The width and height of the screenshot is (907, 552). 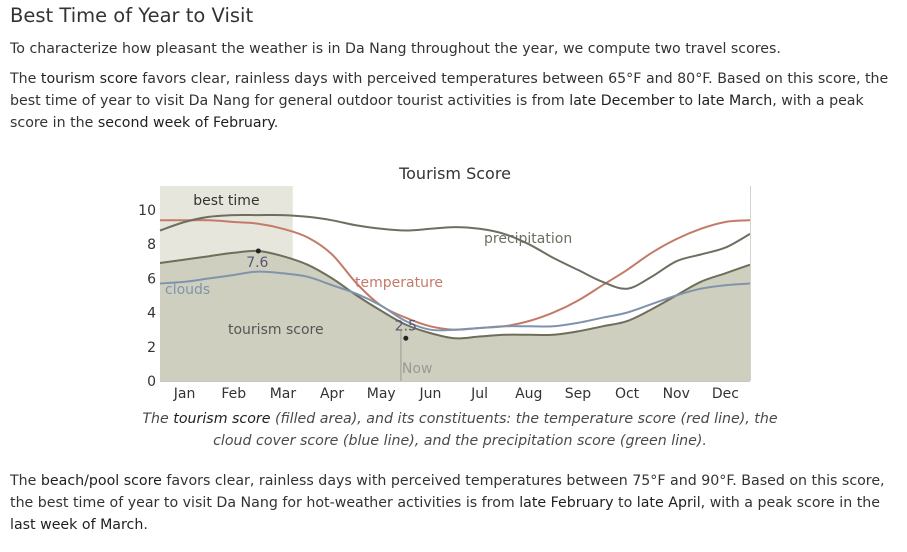 I want to click on y-axis: 0 2 4 6 8 10, so click(x=147, y=296).